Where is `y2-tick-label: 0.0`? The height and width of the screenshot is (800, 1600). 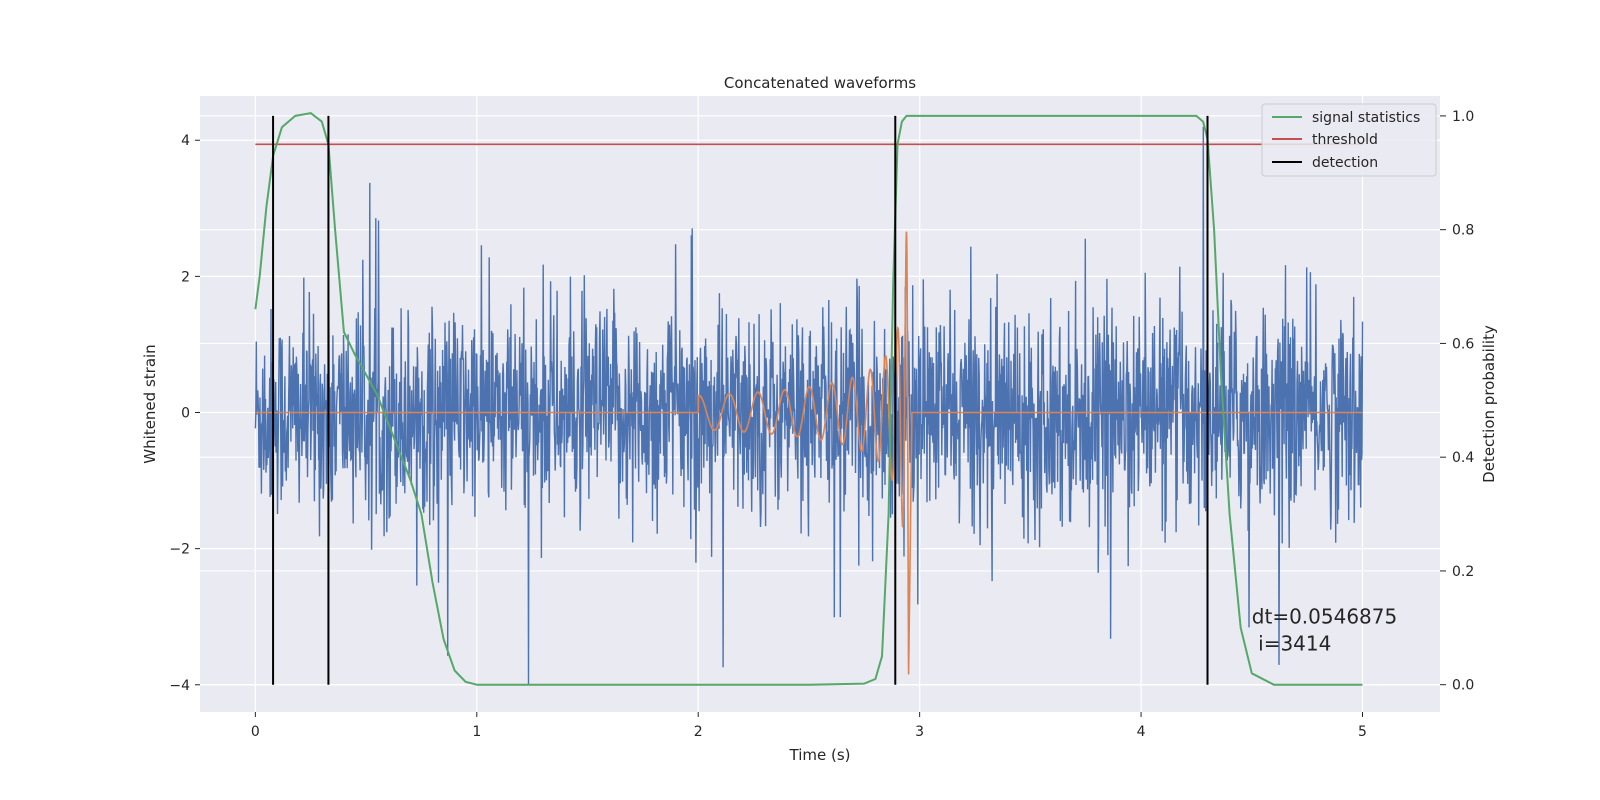 y2-tick-label: 0.0 is located at coordinates (1463, 686).